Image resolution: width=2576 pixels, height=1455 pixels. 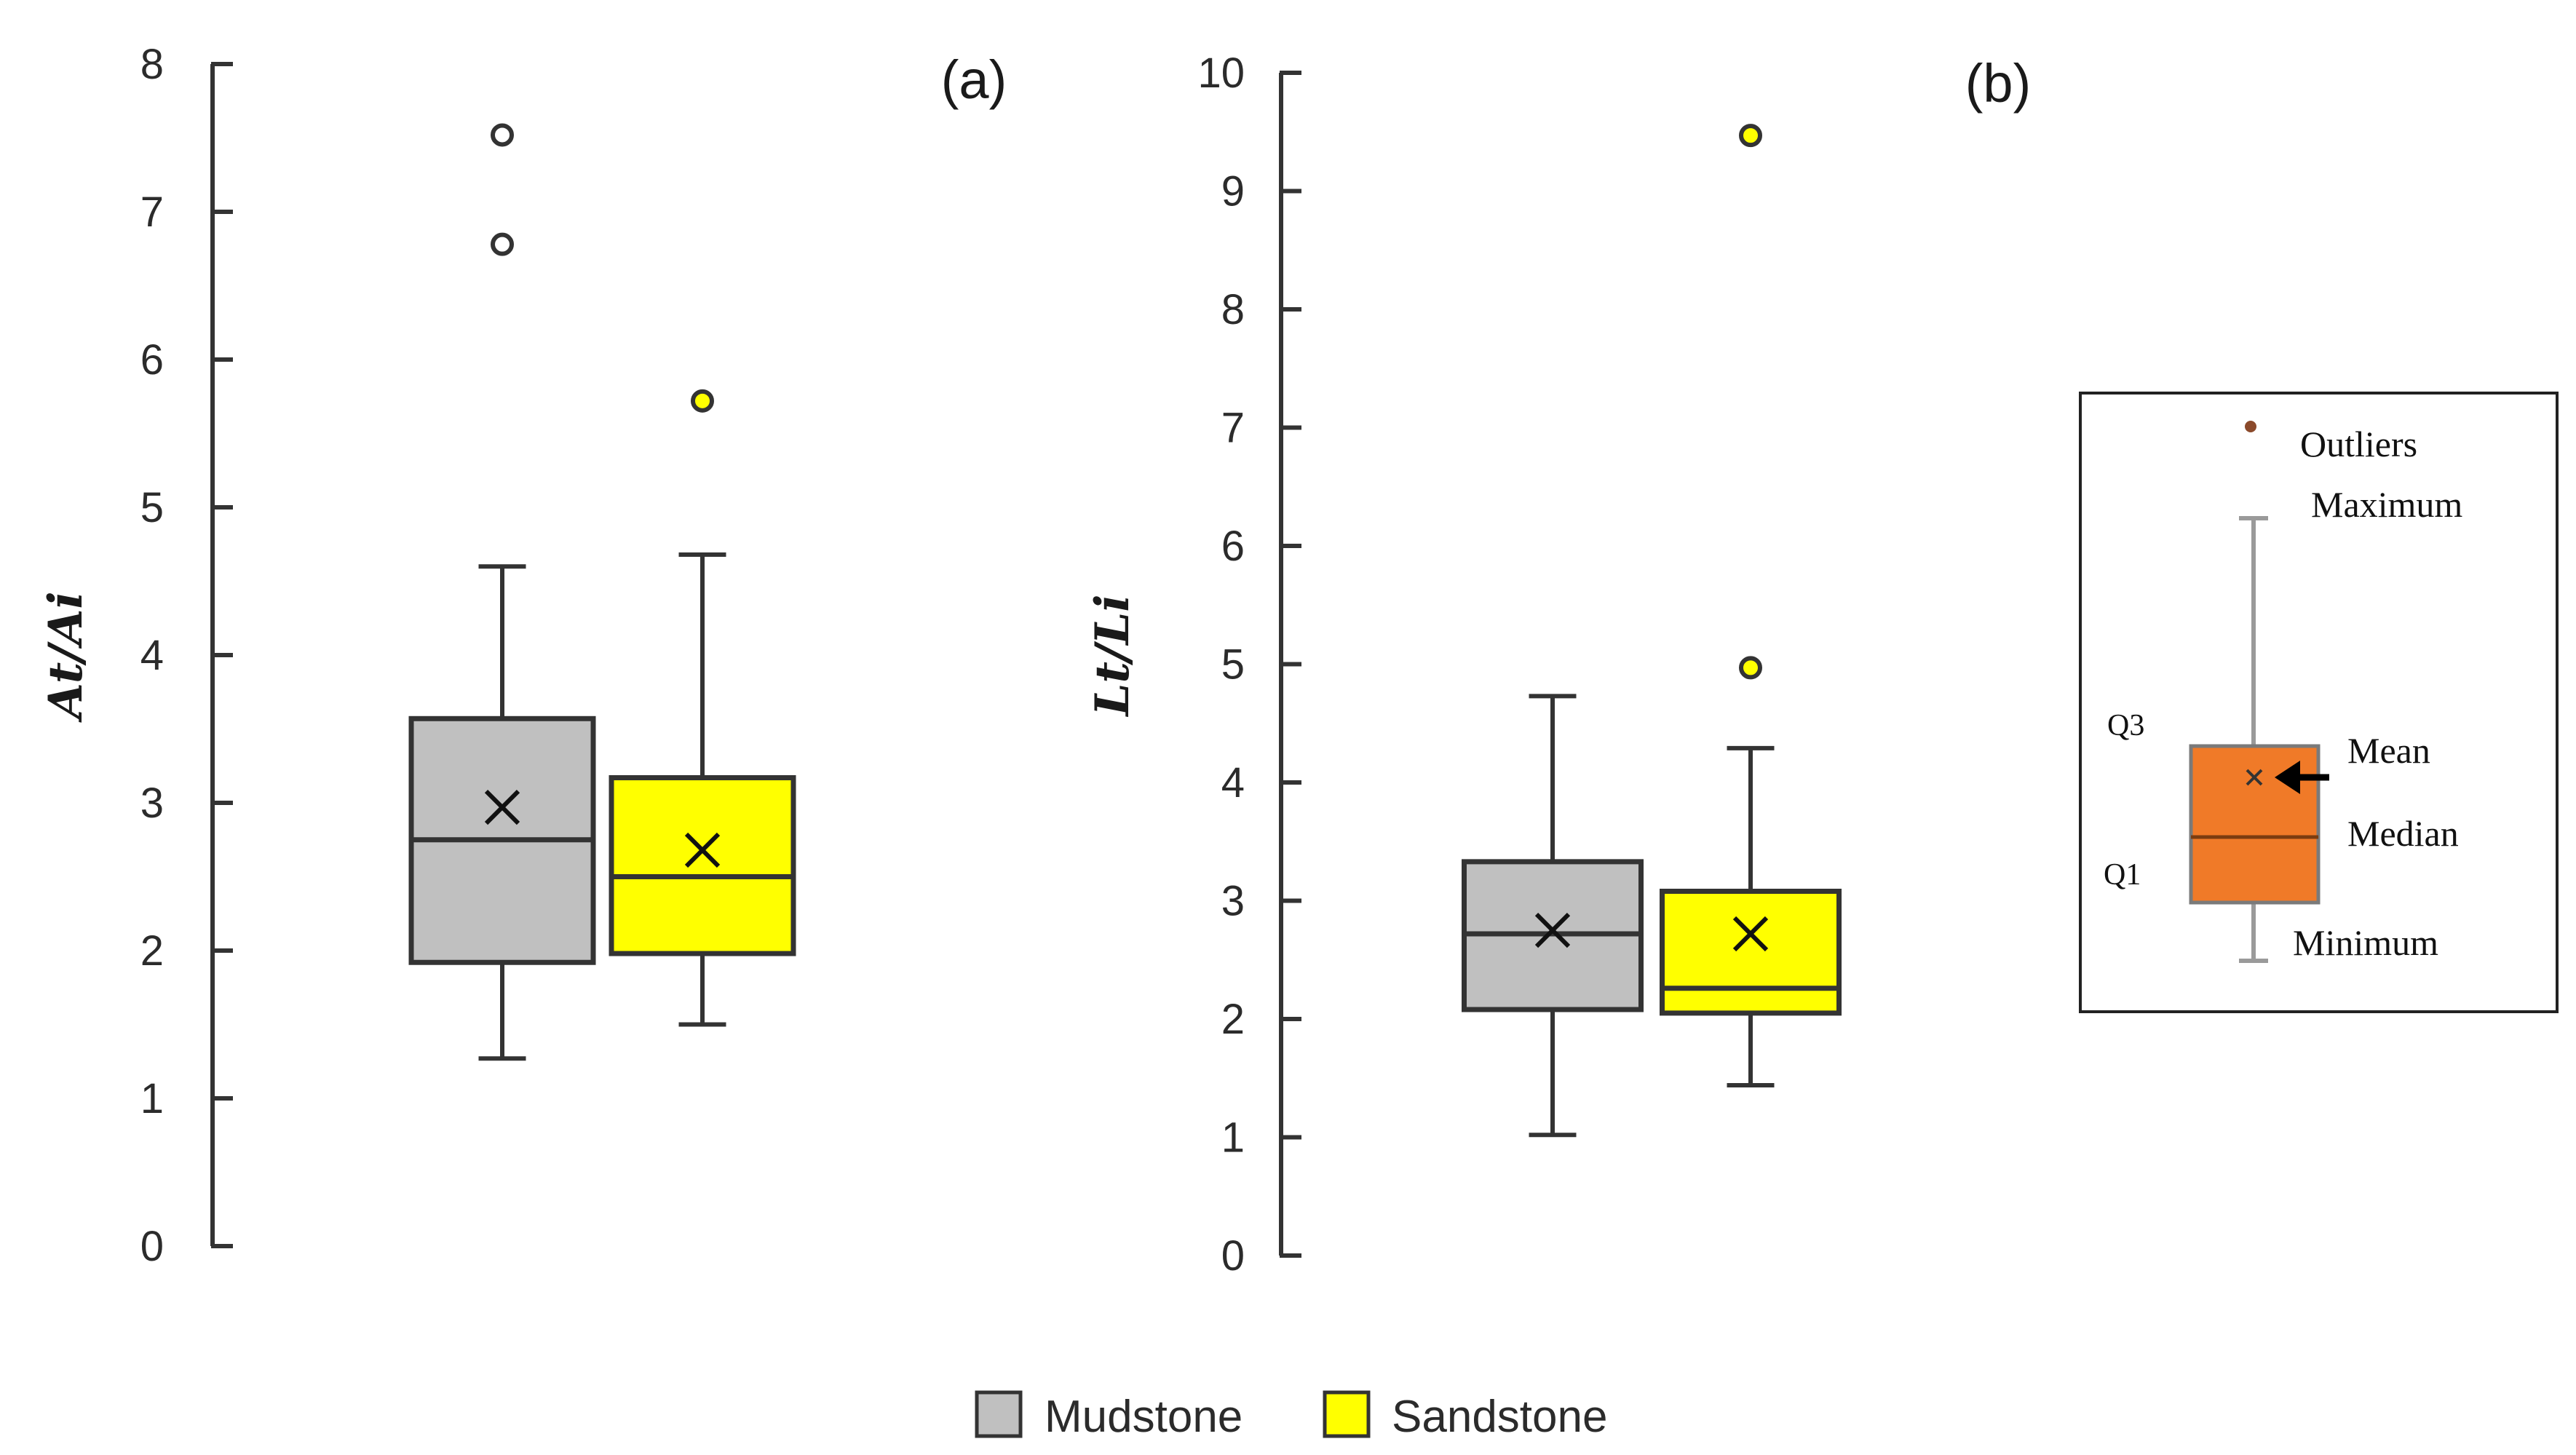 I want to click on panel-b-y-tick-label: 10, so click(x=1221, y=73).